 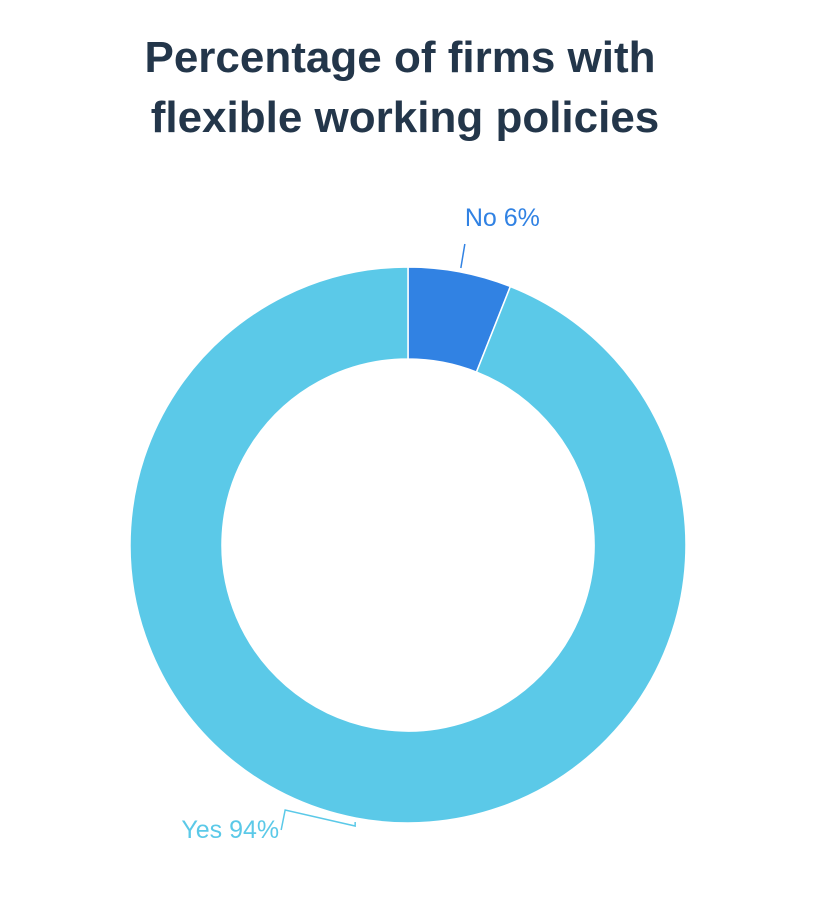 I want to click on value-label: 94%, so click(x=254, y=830).